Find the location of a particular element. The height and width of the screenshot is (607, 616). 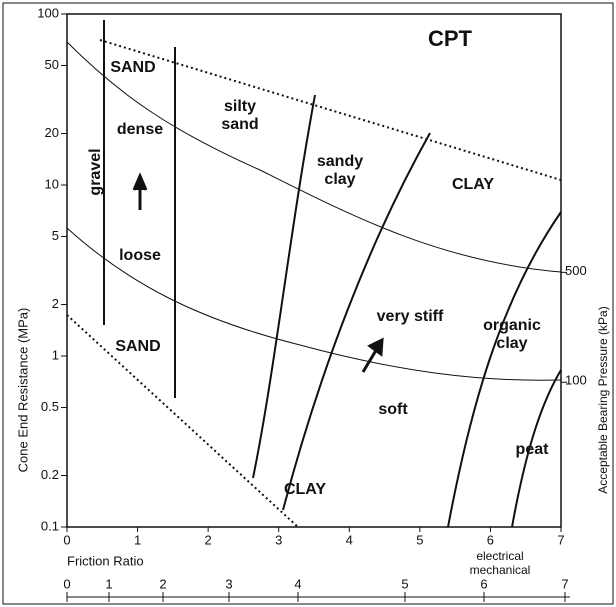

x2-tick-label: 1 is located at coordinates (108, 583).